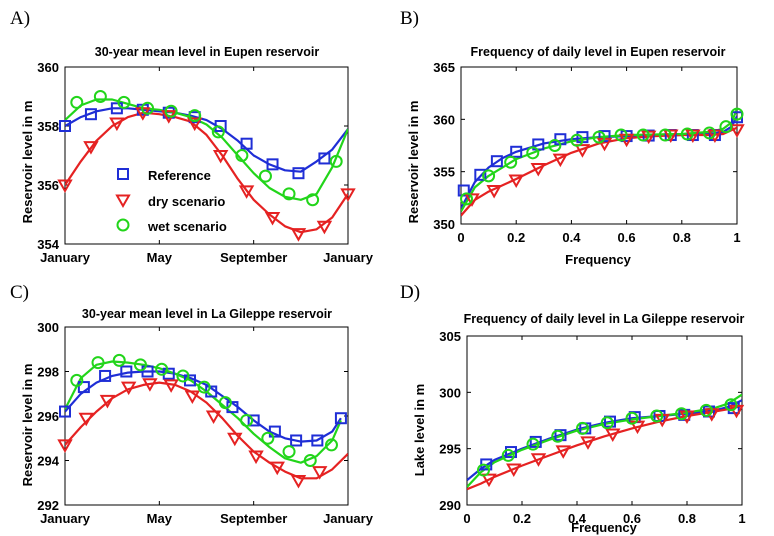 Image resolution: width=774 pixels, height=536 pixels. What do you see at coordinates (516, 237) in the screenshot?
I see `x-tick-label: 0.2` at bounding box center [516, 237].